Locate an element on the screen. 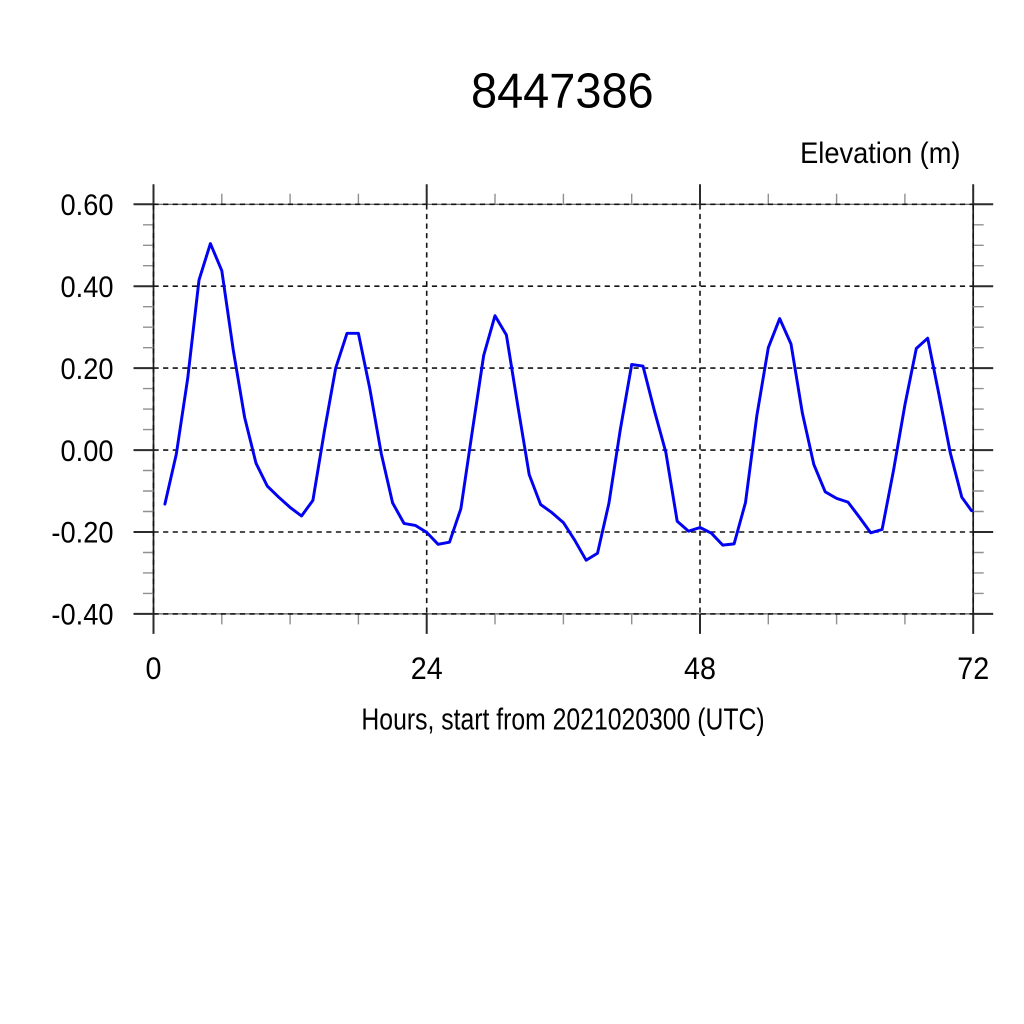  svg-text: -0.40 is located at coordinates (82, 615).